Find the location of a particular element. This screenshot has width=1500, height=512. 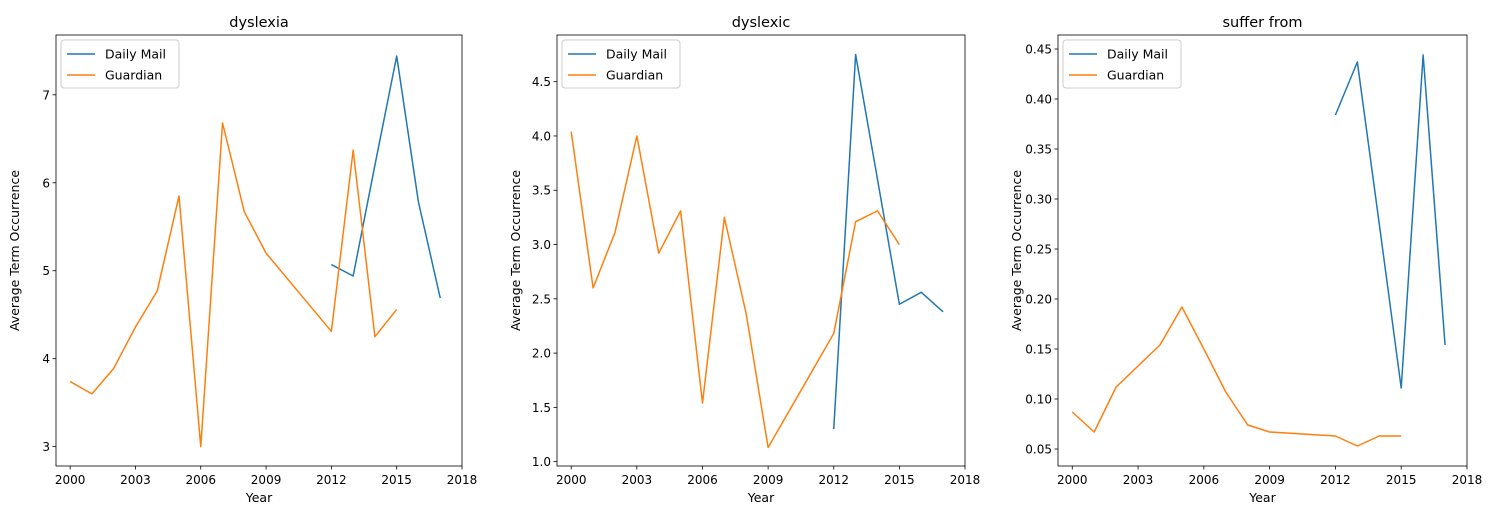

y-tick-label: 7 is located at coordinates (46, 95).